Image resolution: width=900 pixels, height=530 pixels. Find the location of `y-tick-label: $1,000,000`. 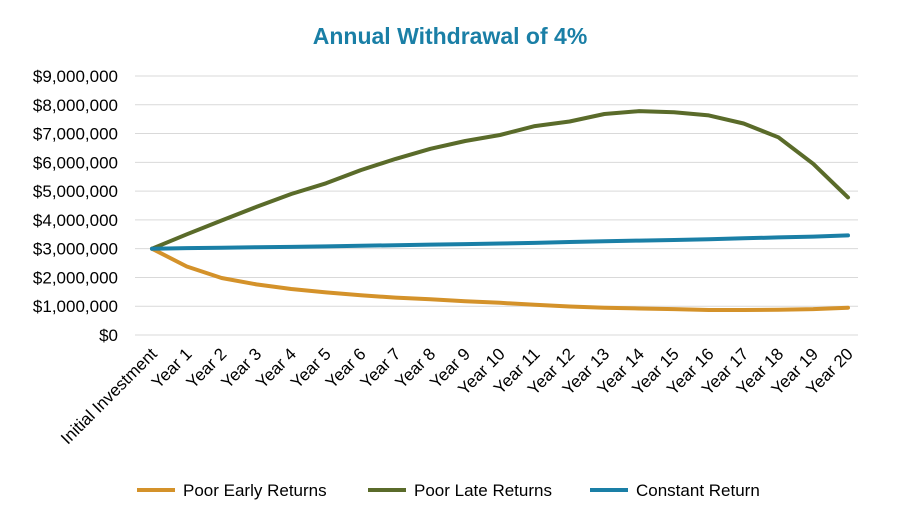

y-tick-label: $1,000,000 is located at coordinates (75, 306).